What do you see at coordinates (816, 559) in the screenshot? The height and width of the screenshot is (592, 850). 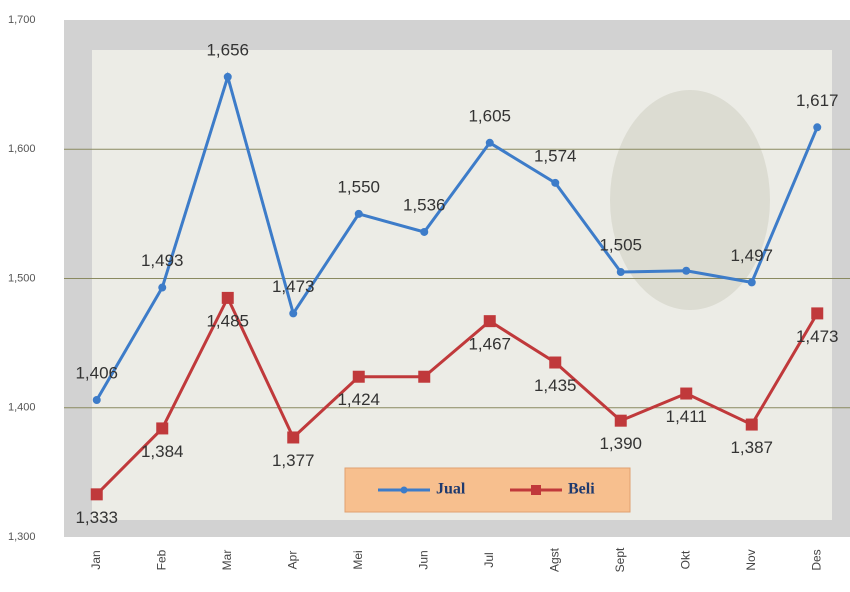 I see `x-tick-label: Des` at bounding box center [816, 559].